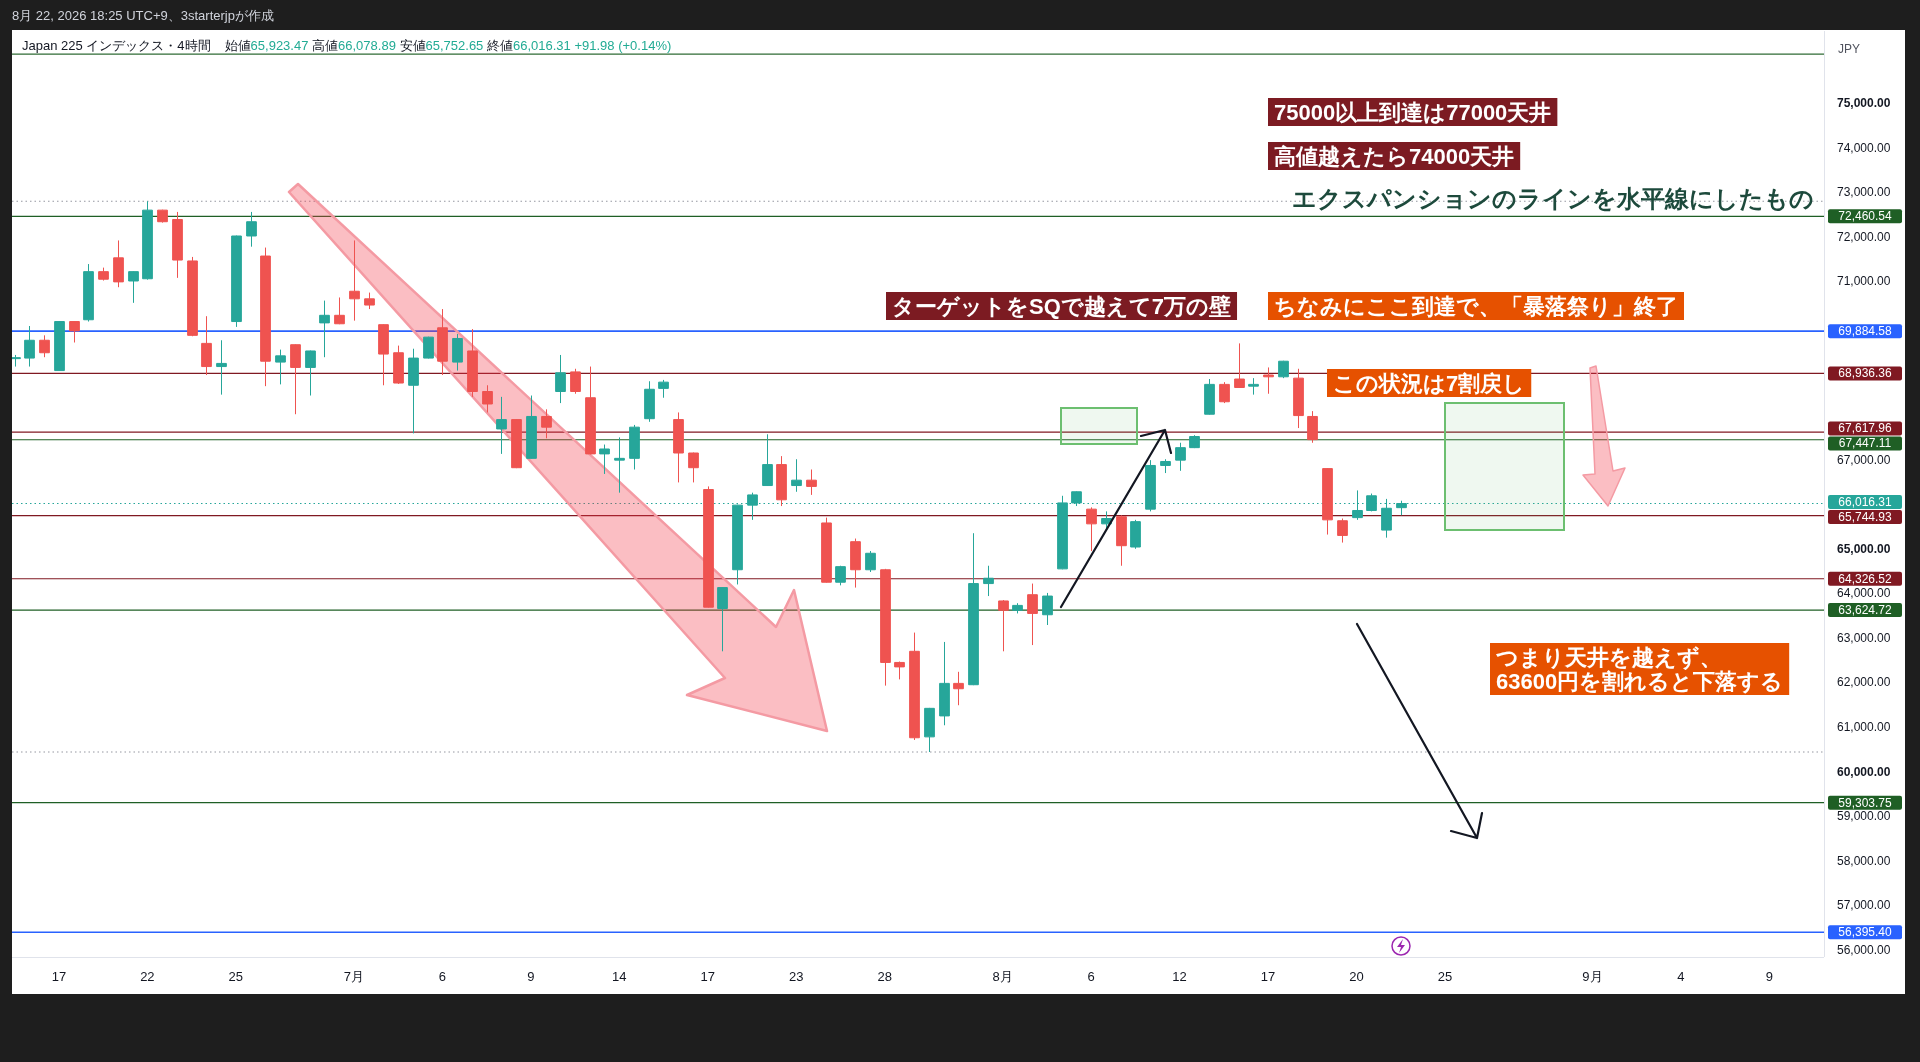  What do you see at coordinates (1864, 771) in the screenshot?
I see `y-tick-label: 60,000.00` at bounding box center [1864, 771].